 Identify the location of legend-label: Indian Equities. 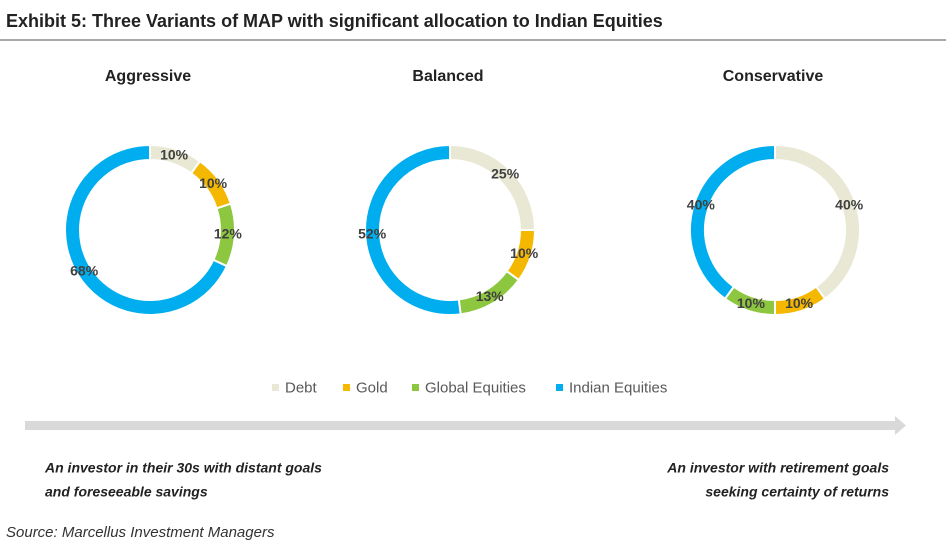
(618, 387).